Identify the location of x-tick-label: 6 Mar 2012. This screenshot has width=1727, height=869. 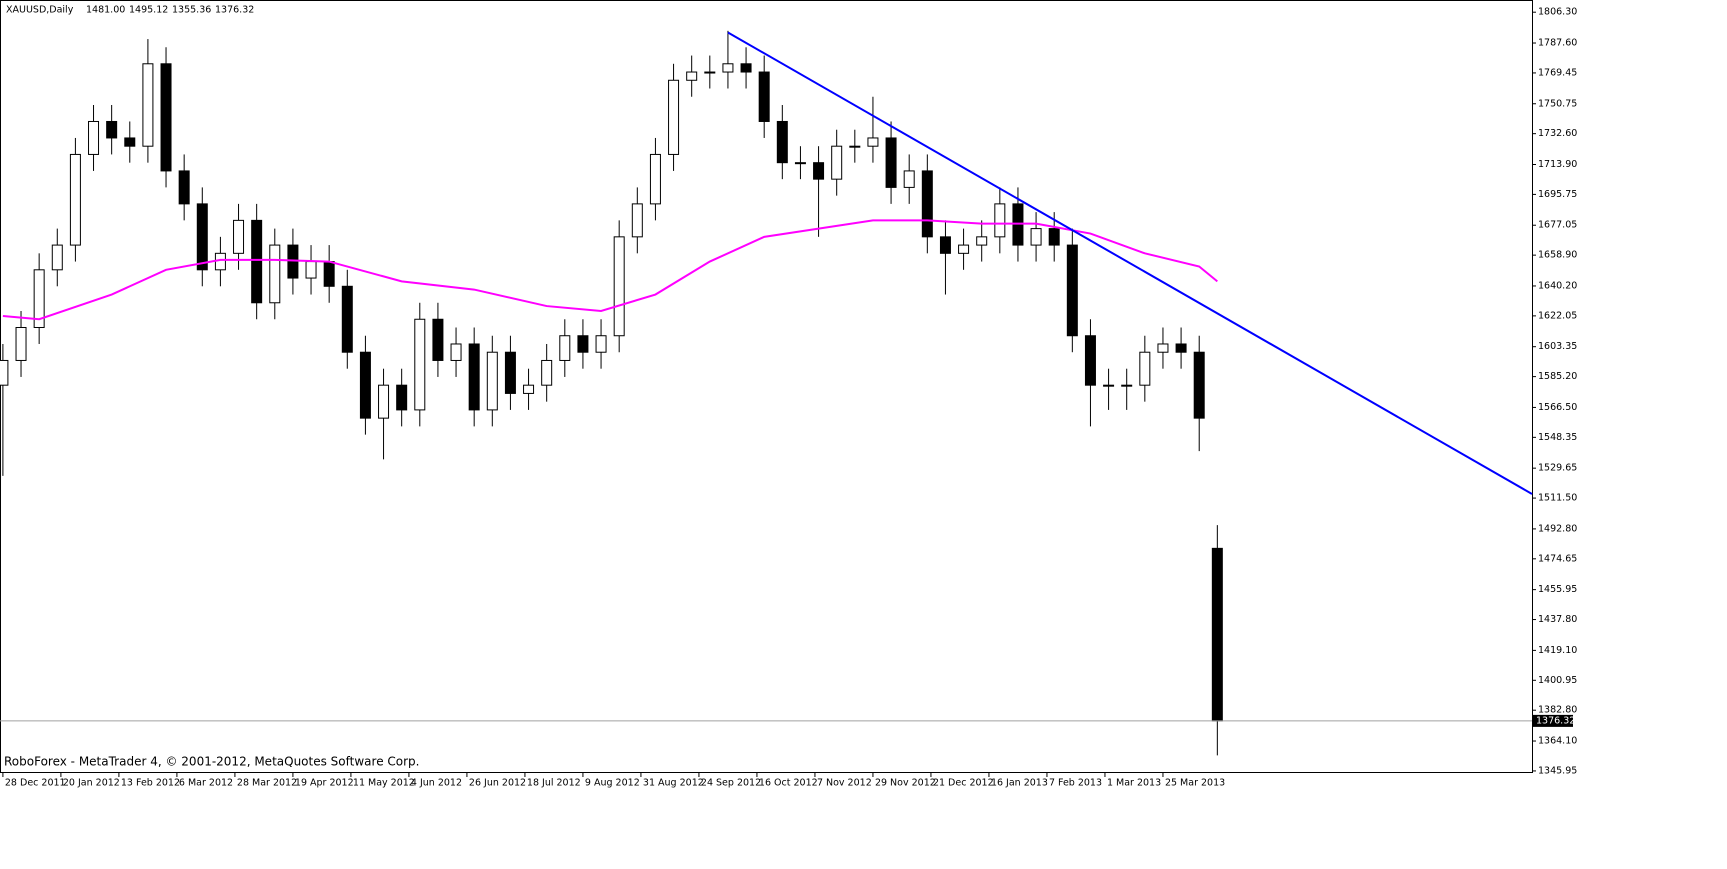
(206, 783).